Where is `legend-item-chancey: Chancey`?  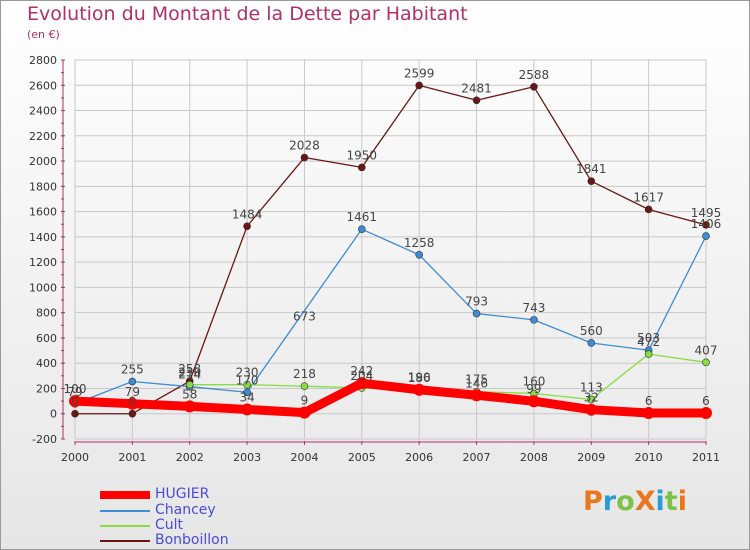 legend-item-chancey: Chancey is located at coordinates (200, 510).